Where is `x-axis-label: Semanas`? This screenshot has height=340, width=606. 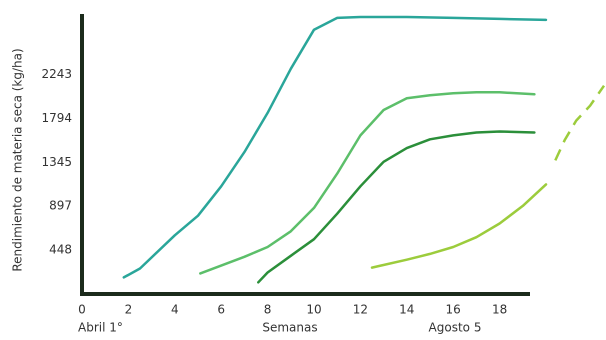
x-axis-label: Semanas is located at coordinates (289, 328).